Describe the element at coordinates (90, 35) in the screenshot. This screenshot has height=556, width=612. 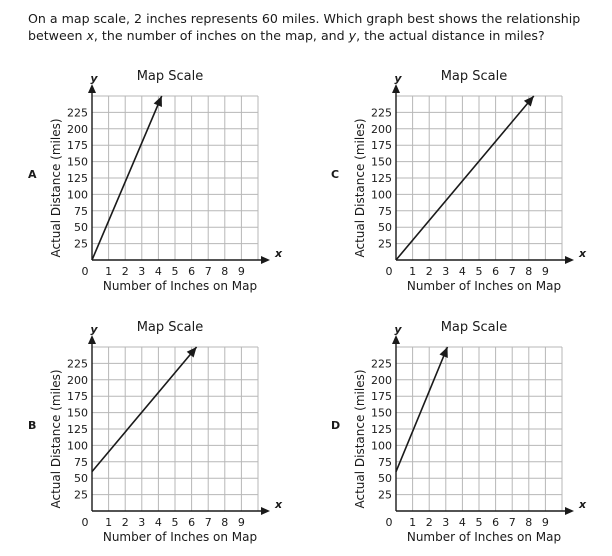
I see `var-x: x` at that location.